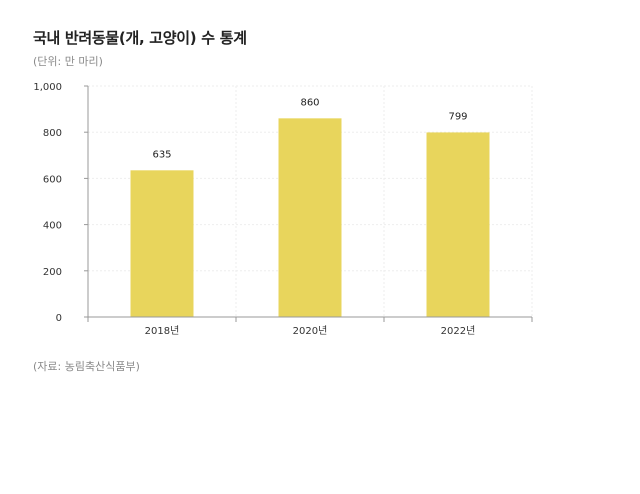 The image size is (640, 494). I want to click on x-tick-label: 2018년, so click(162, 331).